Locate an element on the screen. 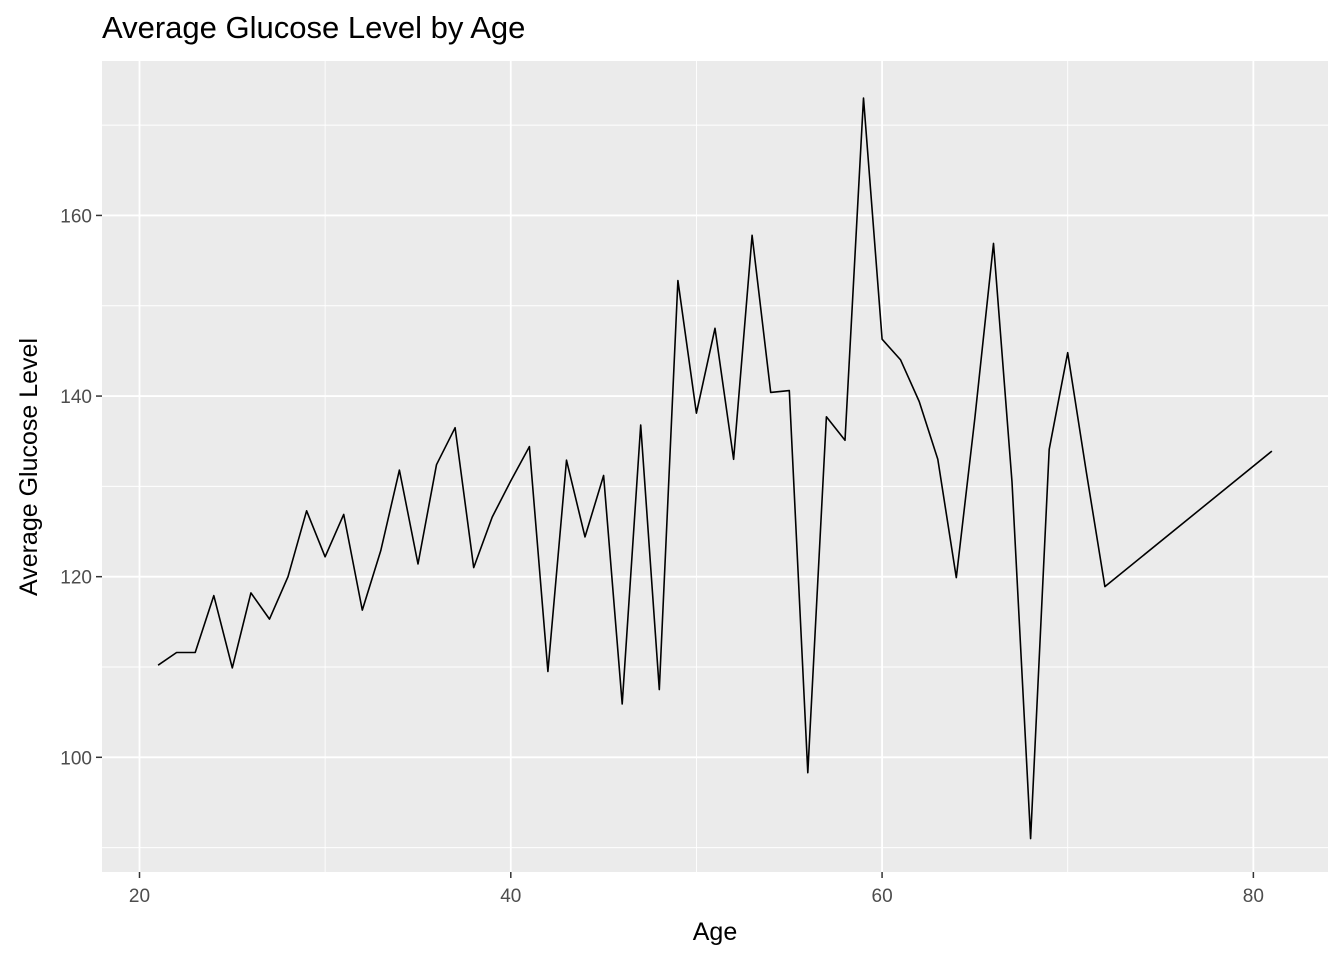 This screenshot has width=1344, height=960. chart-title: Average Glucose Level by Age is located at coordinates (314, 27).